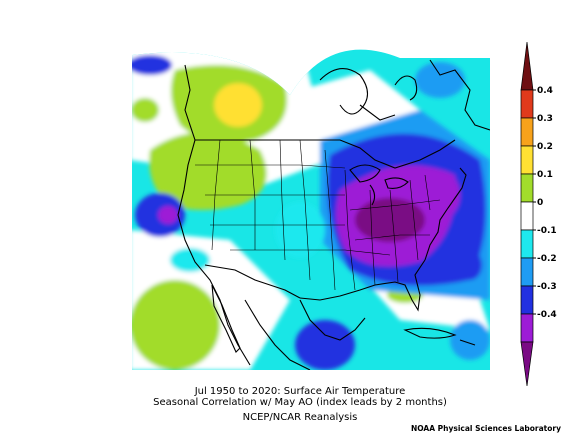  What do you see at coordinates (300, 417) in the screenshot?
I see `subtitle: NCEP/NCAR Reanalysis` at bounding box center [300, 417].